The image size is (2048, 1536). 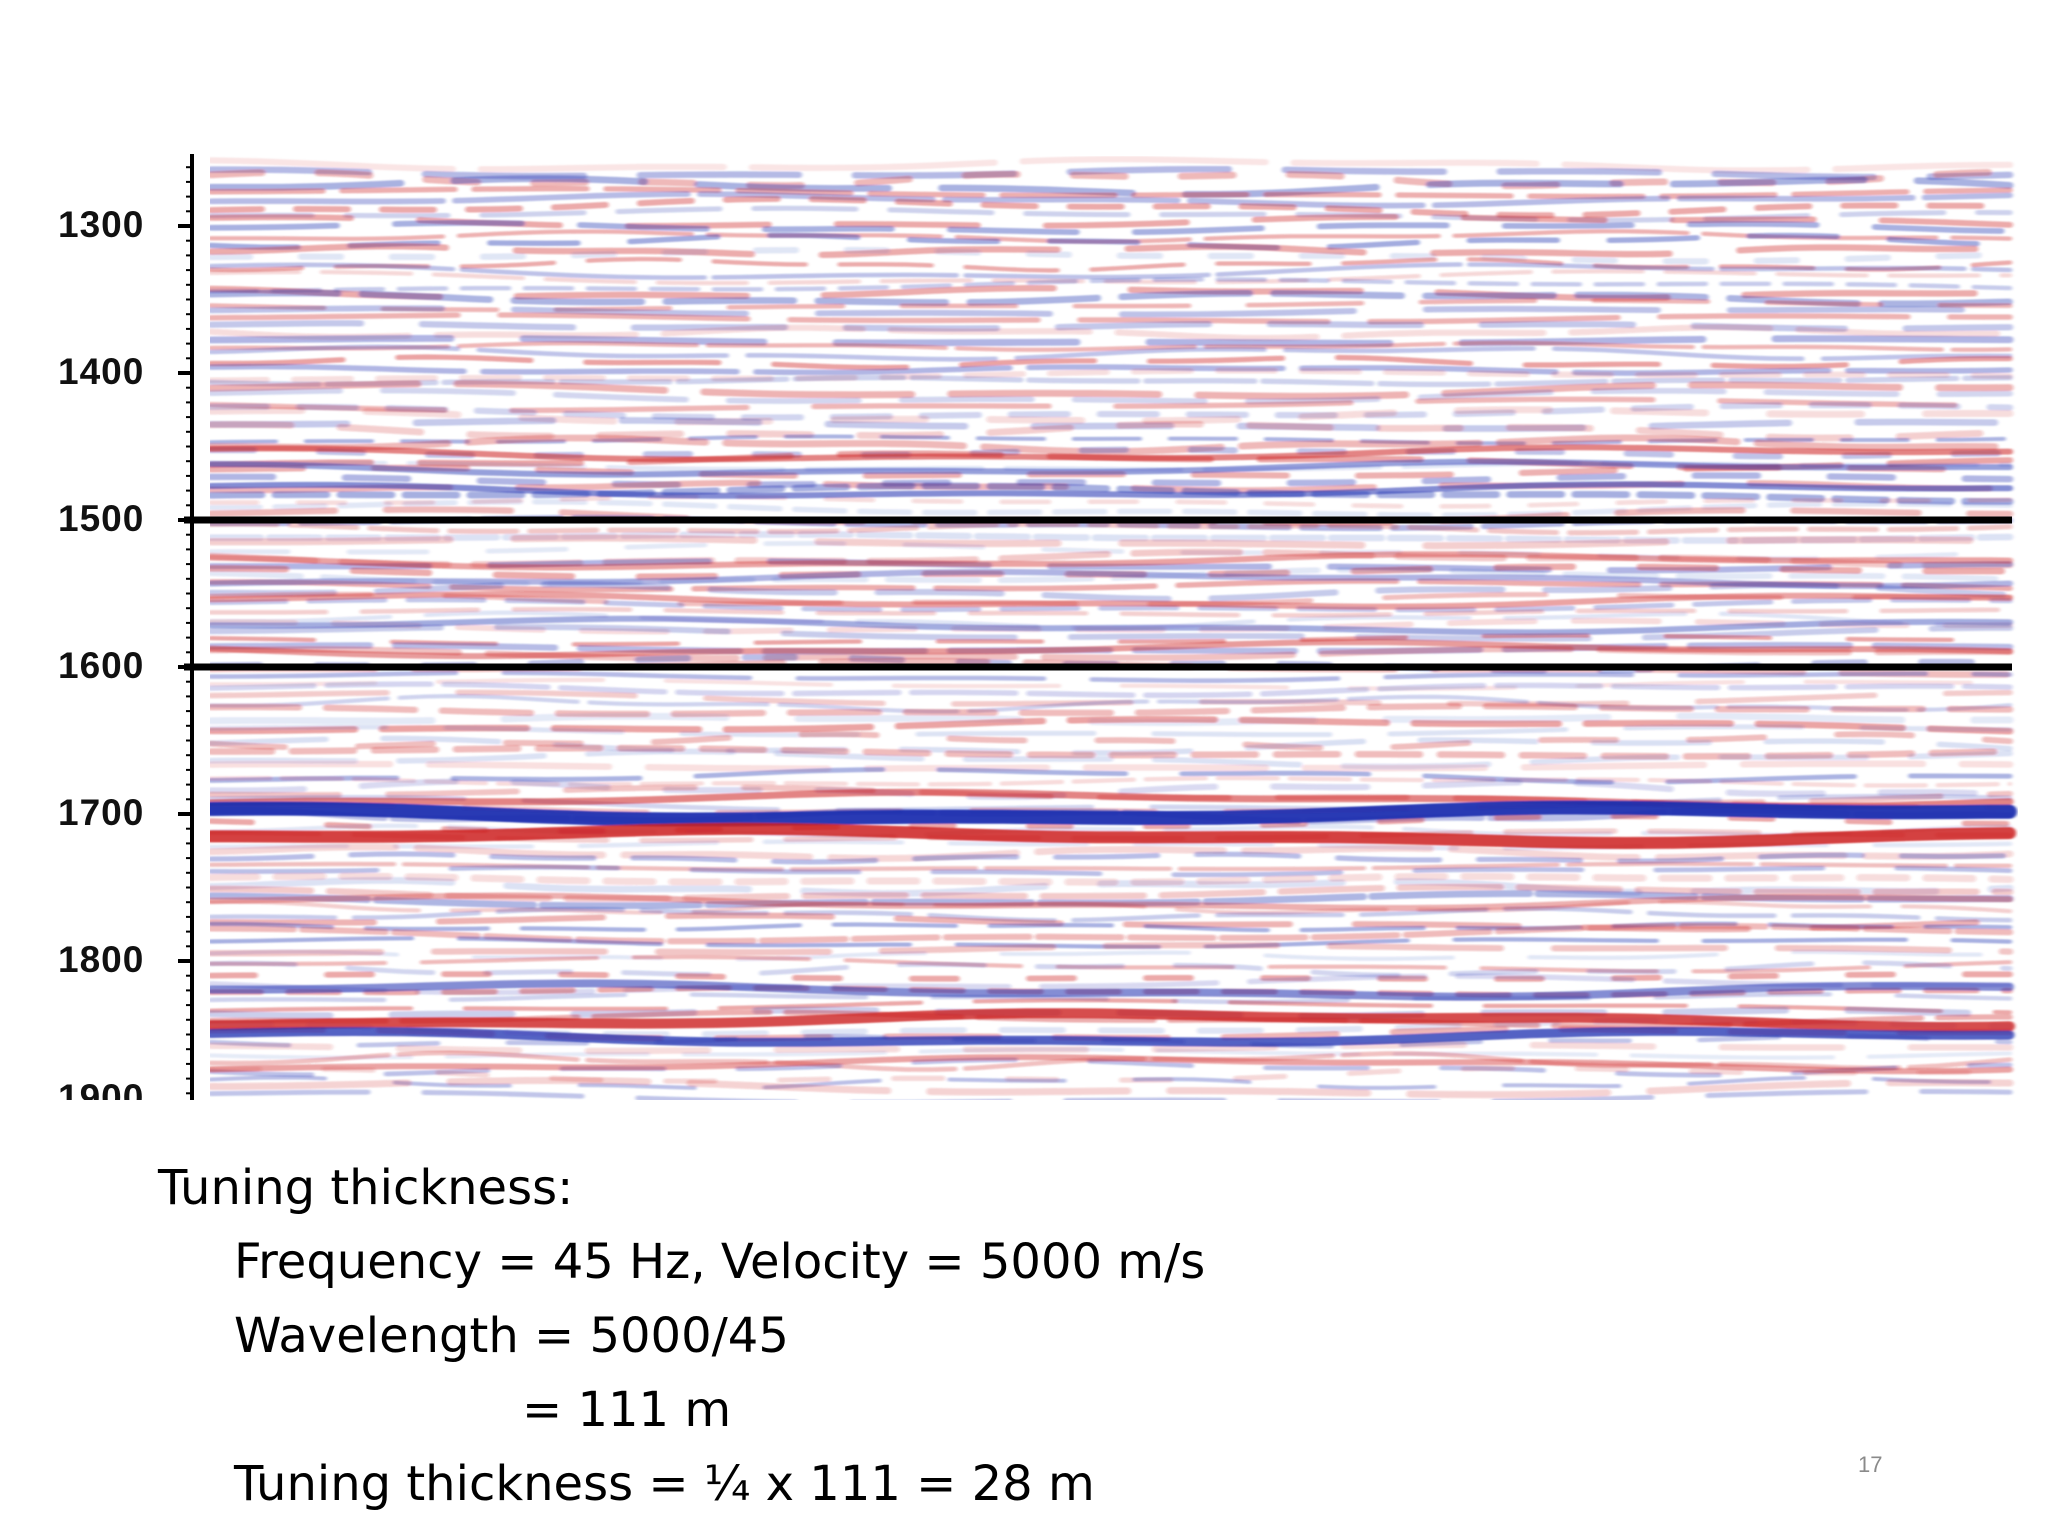 What do you see at coordinates (511, 1336) in the screenshot?
I see `wavelength-line: Wavelength = 5000/45` at bounding box center [511, 1336].